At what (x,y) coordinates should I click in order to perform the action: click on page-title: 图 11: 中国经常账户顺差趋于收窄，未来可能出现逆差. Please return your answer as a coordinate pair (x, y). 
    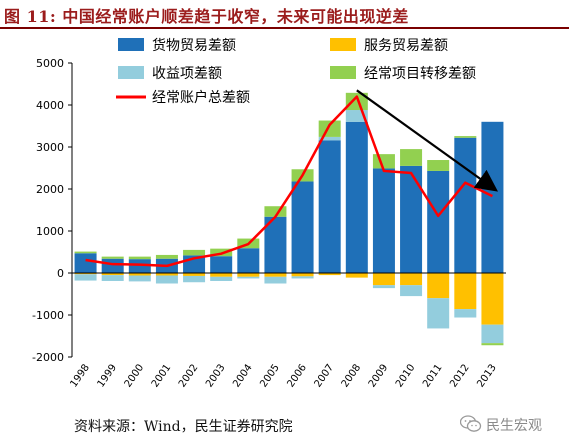
    Looking at the image, I should click on (206, 16).